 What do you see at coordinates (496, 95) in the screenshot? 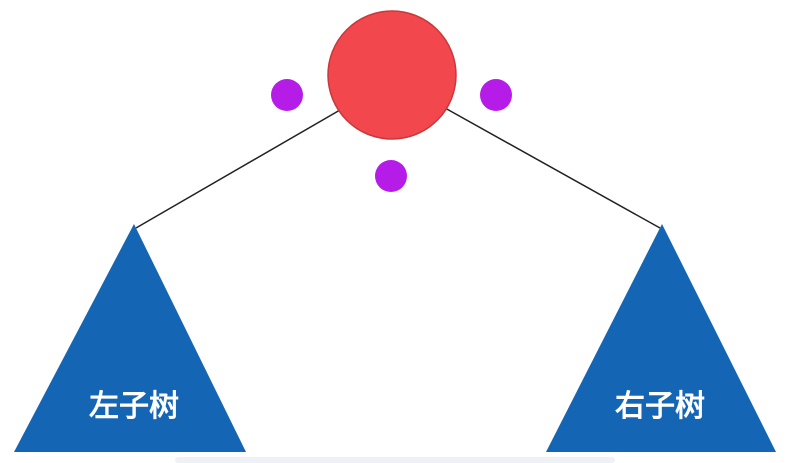
I see `right-dot` at bounding box center [496, 95].